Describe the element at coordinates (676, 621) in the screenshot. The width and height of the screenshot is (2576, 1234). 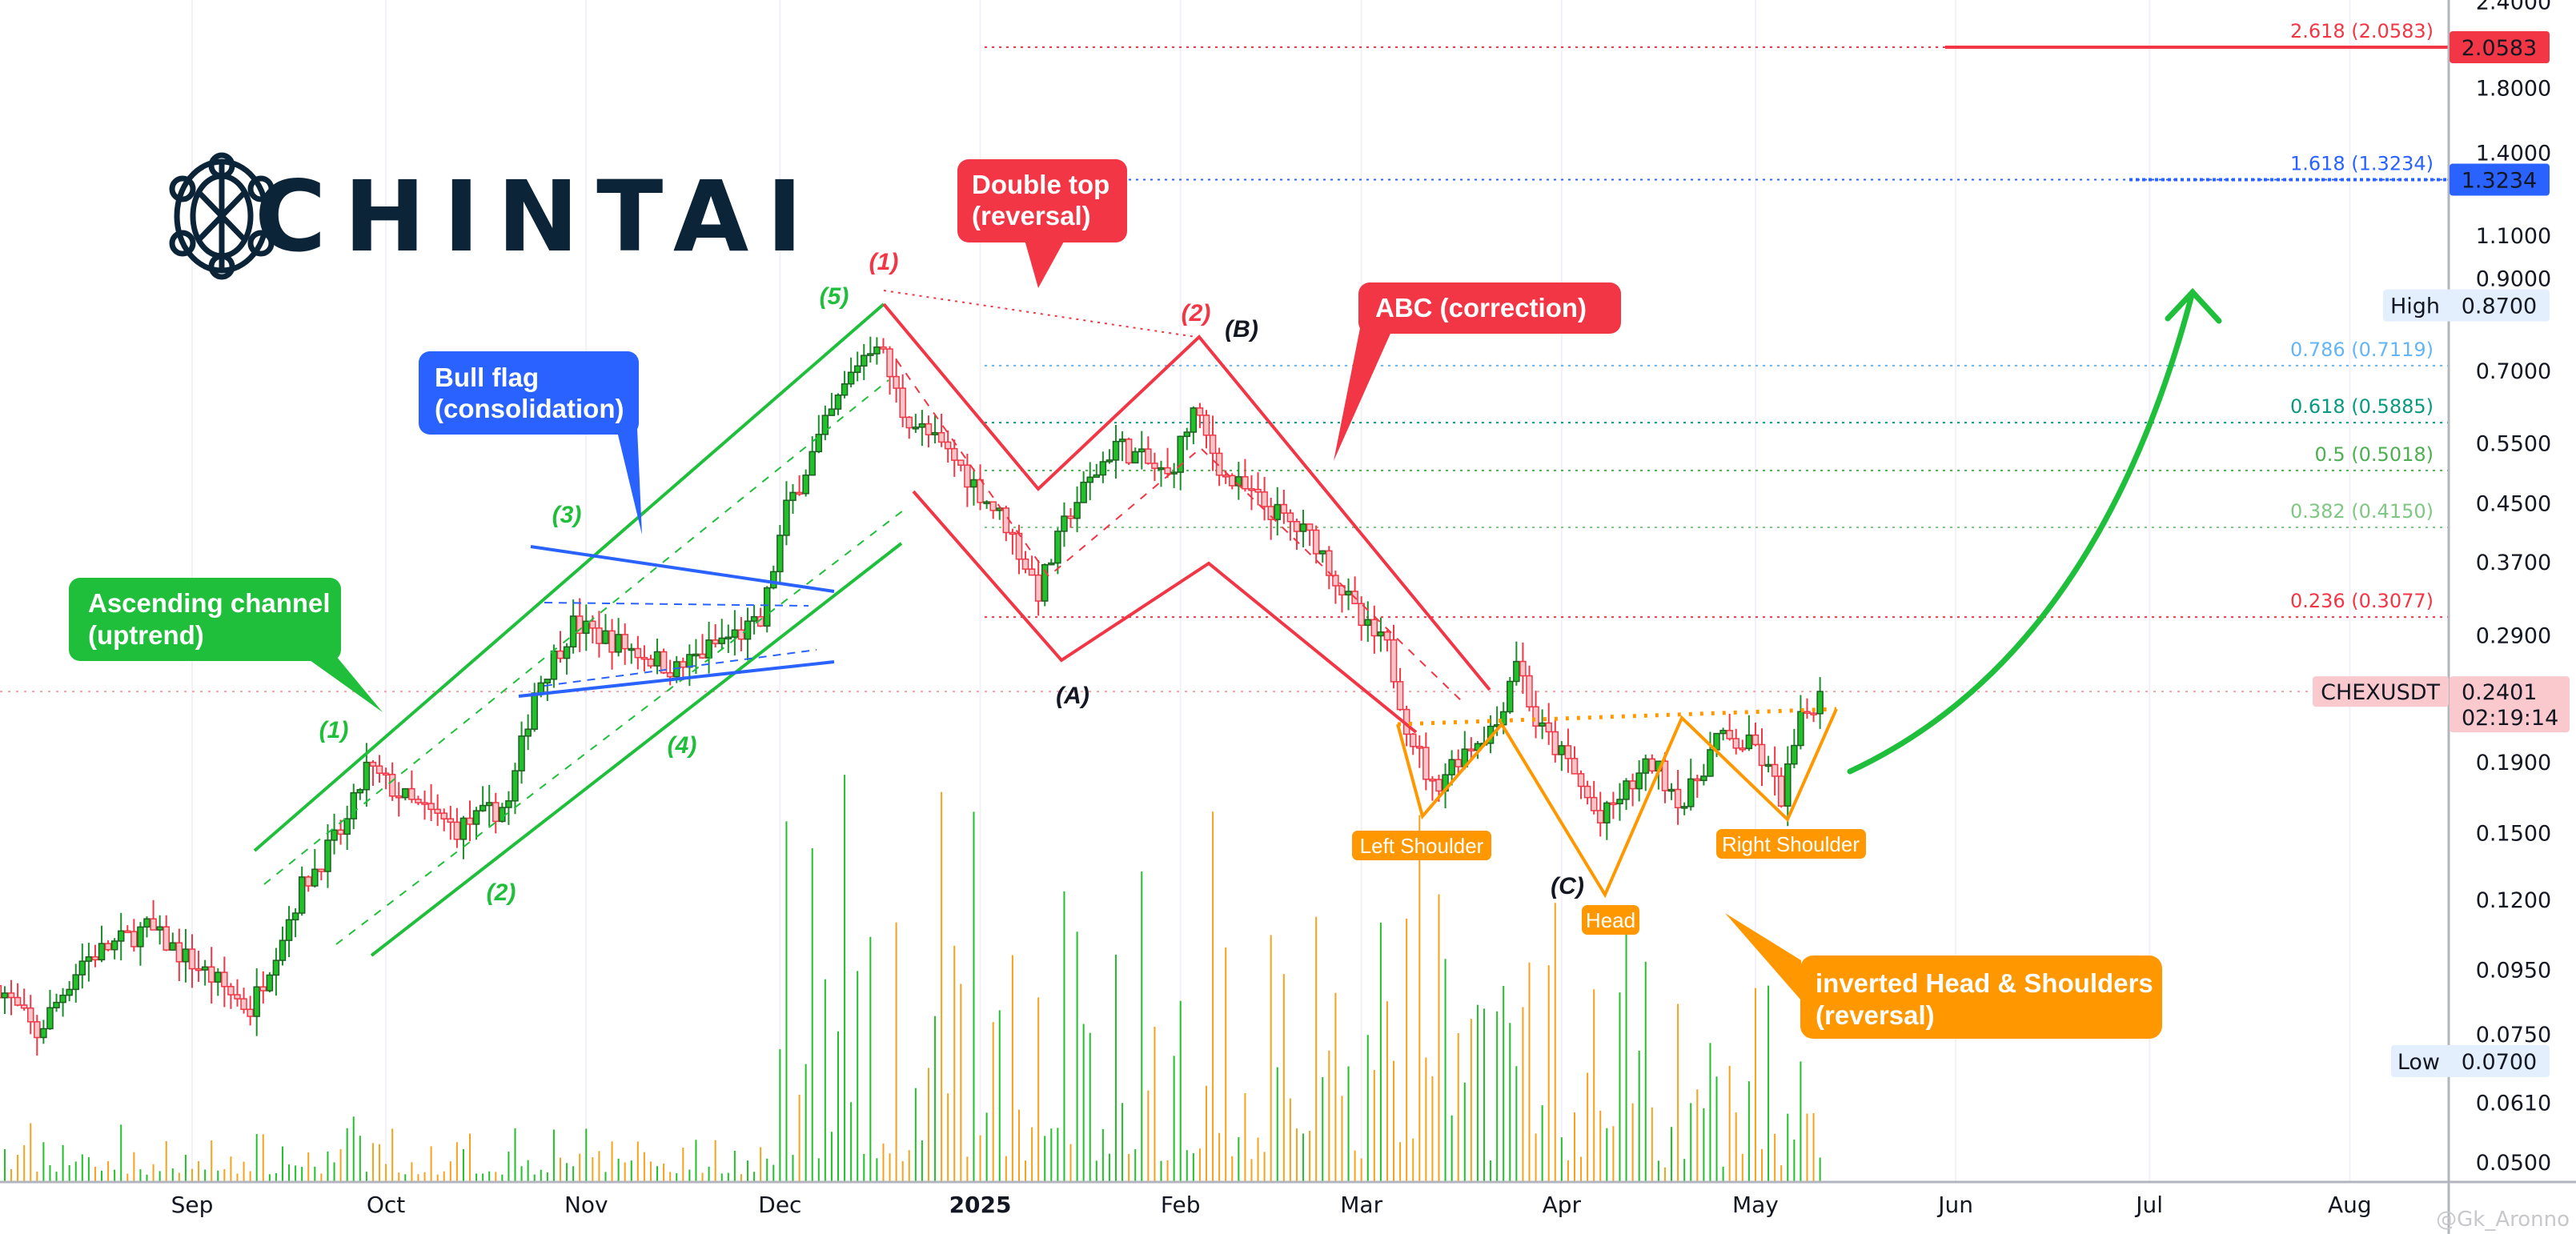
I see `bull-flag-pattern` at that location.